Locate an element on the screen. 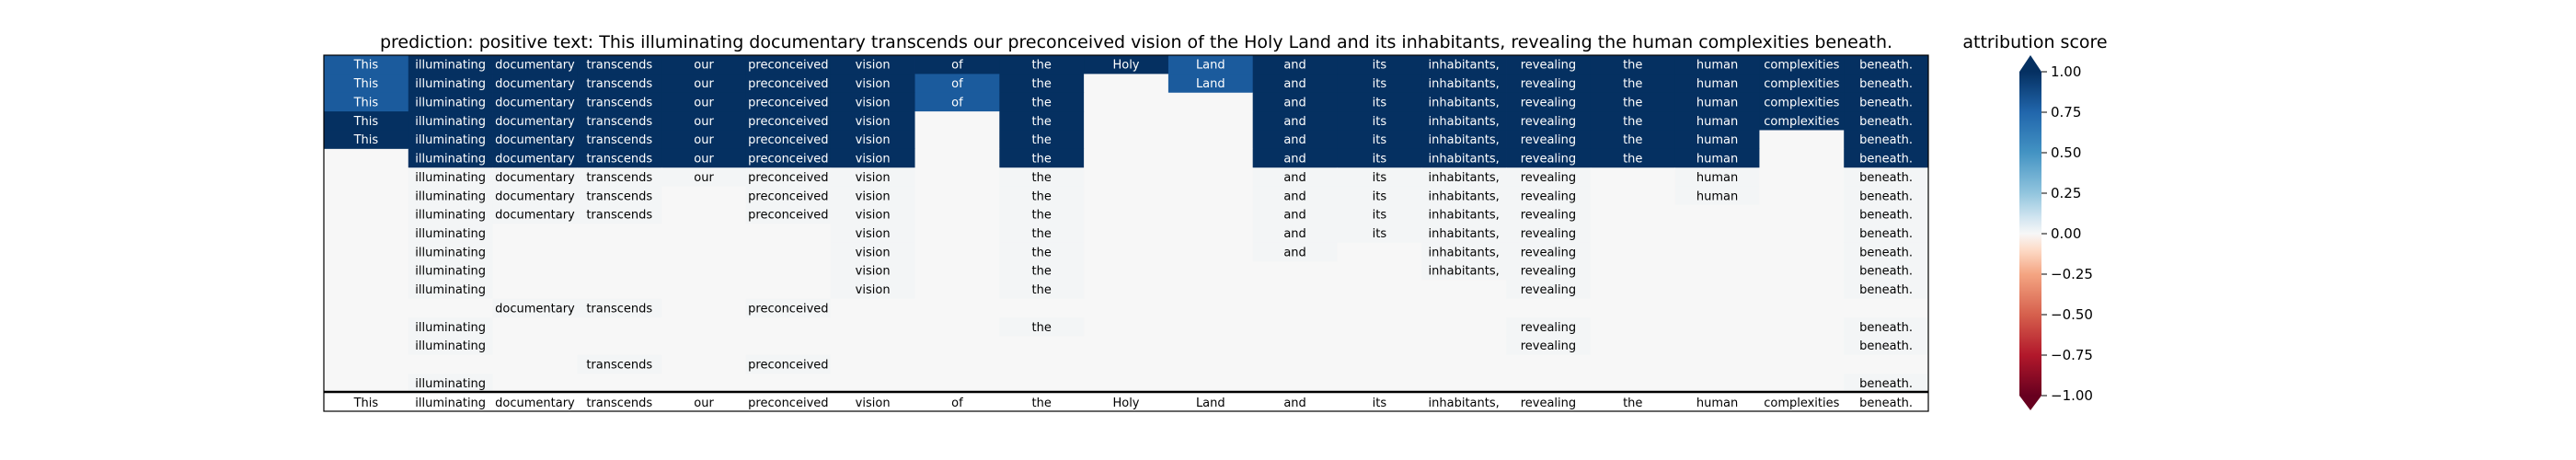 This screenshot has height=460, width=2576. footer-token-label: vision is located at coordinates (873, 403).